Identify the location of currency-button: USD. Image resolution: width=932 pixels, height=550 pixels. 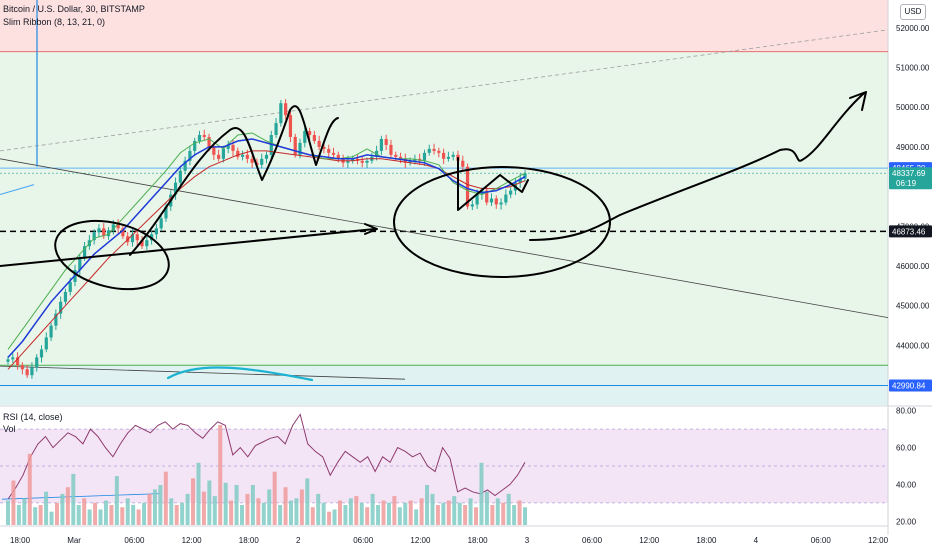
(913, 12).